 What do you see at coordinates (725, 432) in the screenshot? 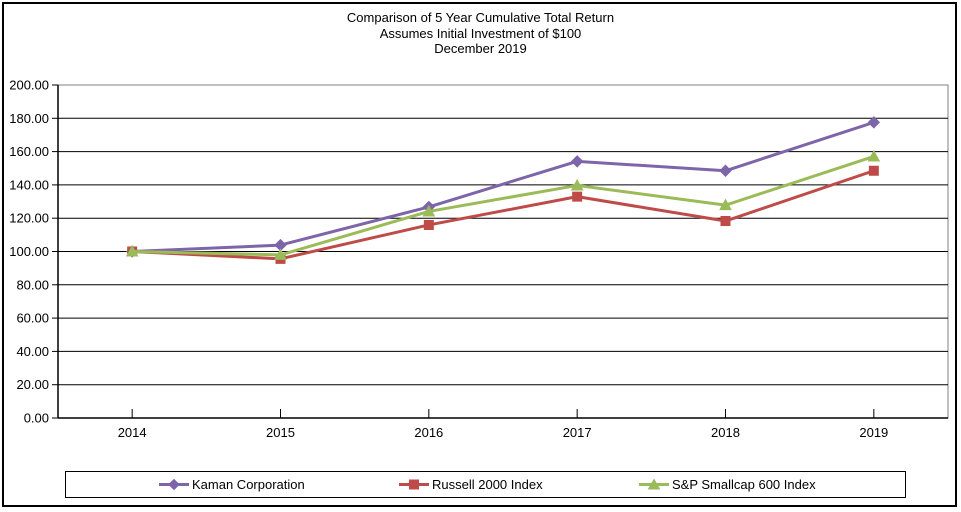
I see `x-axis-label: 2018` at bounding box center [725, 432].